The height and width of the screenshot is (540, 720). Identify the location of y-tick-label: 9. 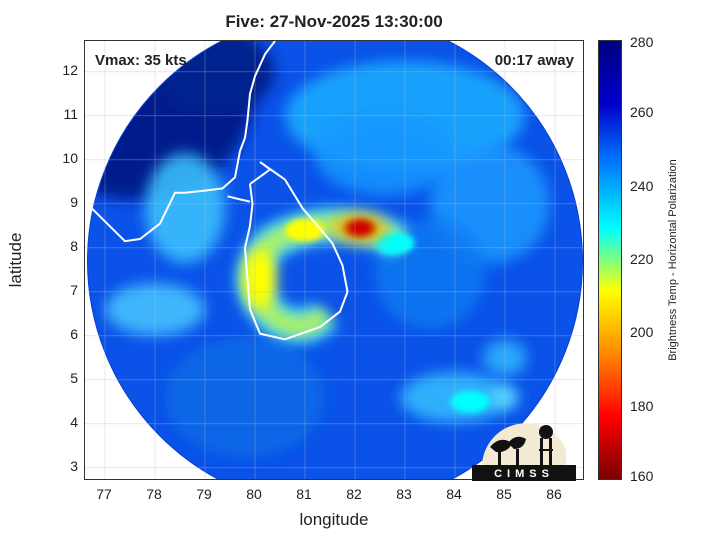
(74, 201).